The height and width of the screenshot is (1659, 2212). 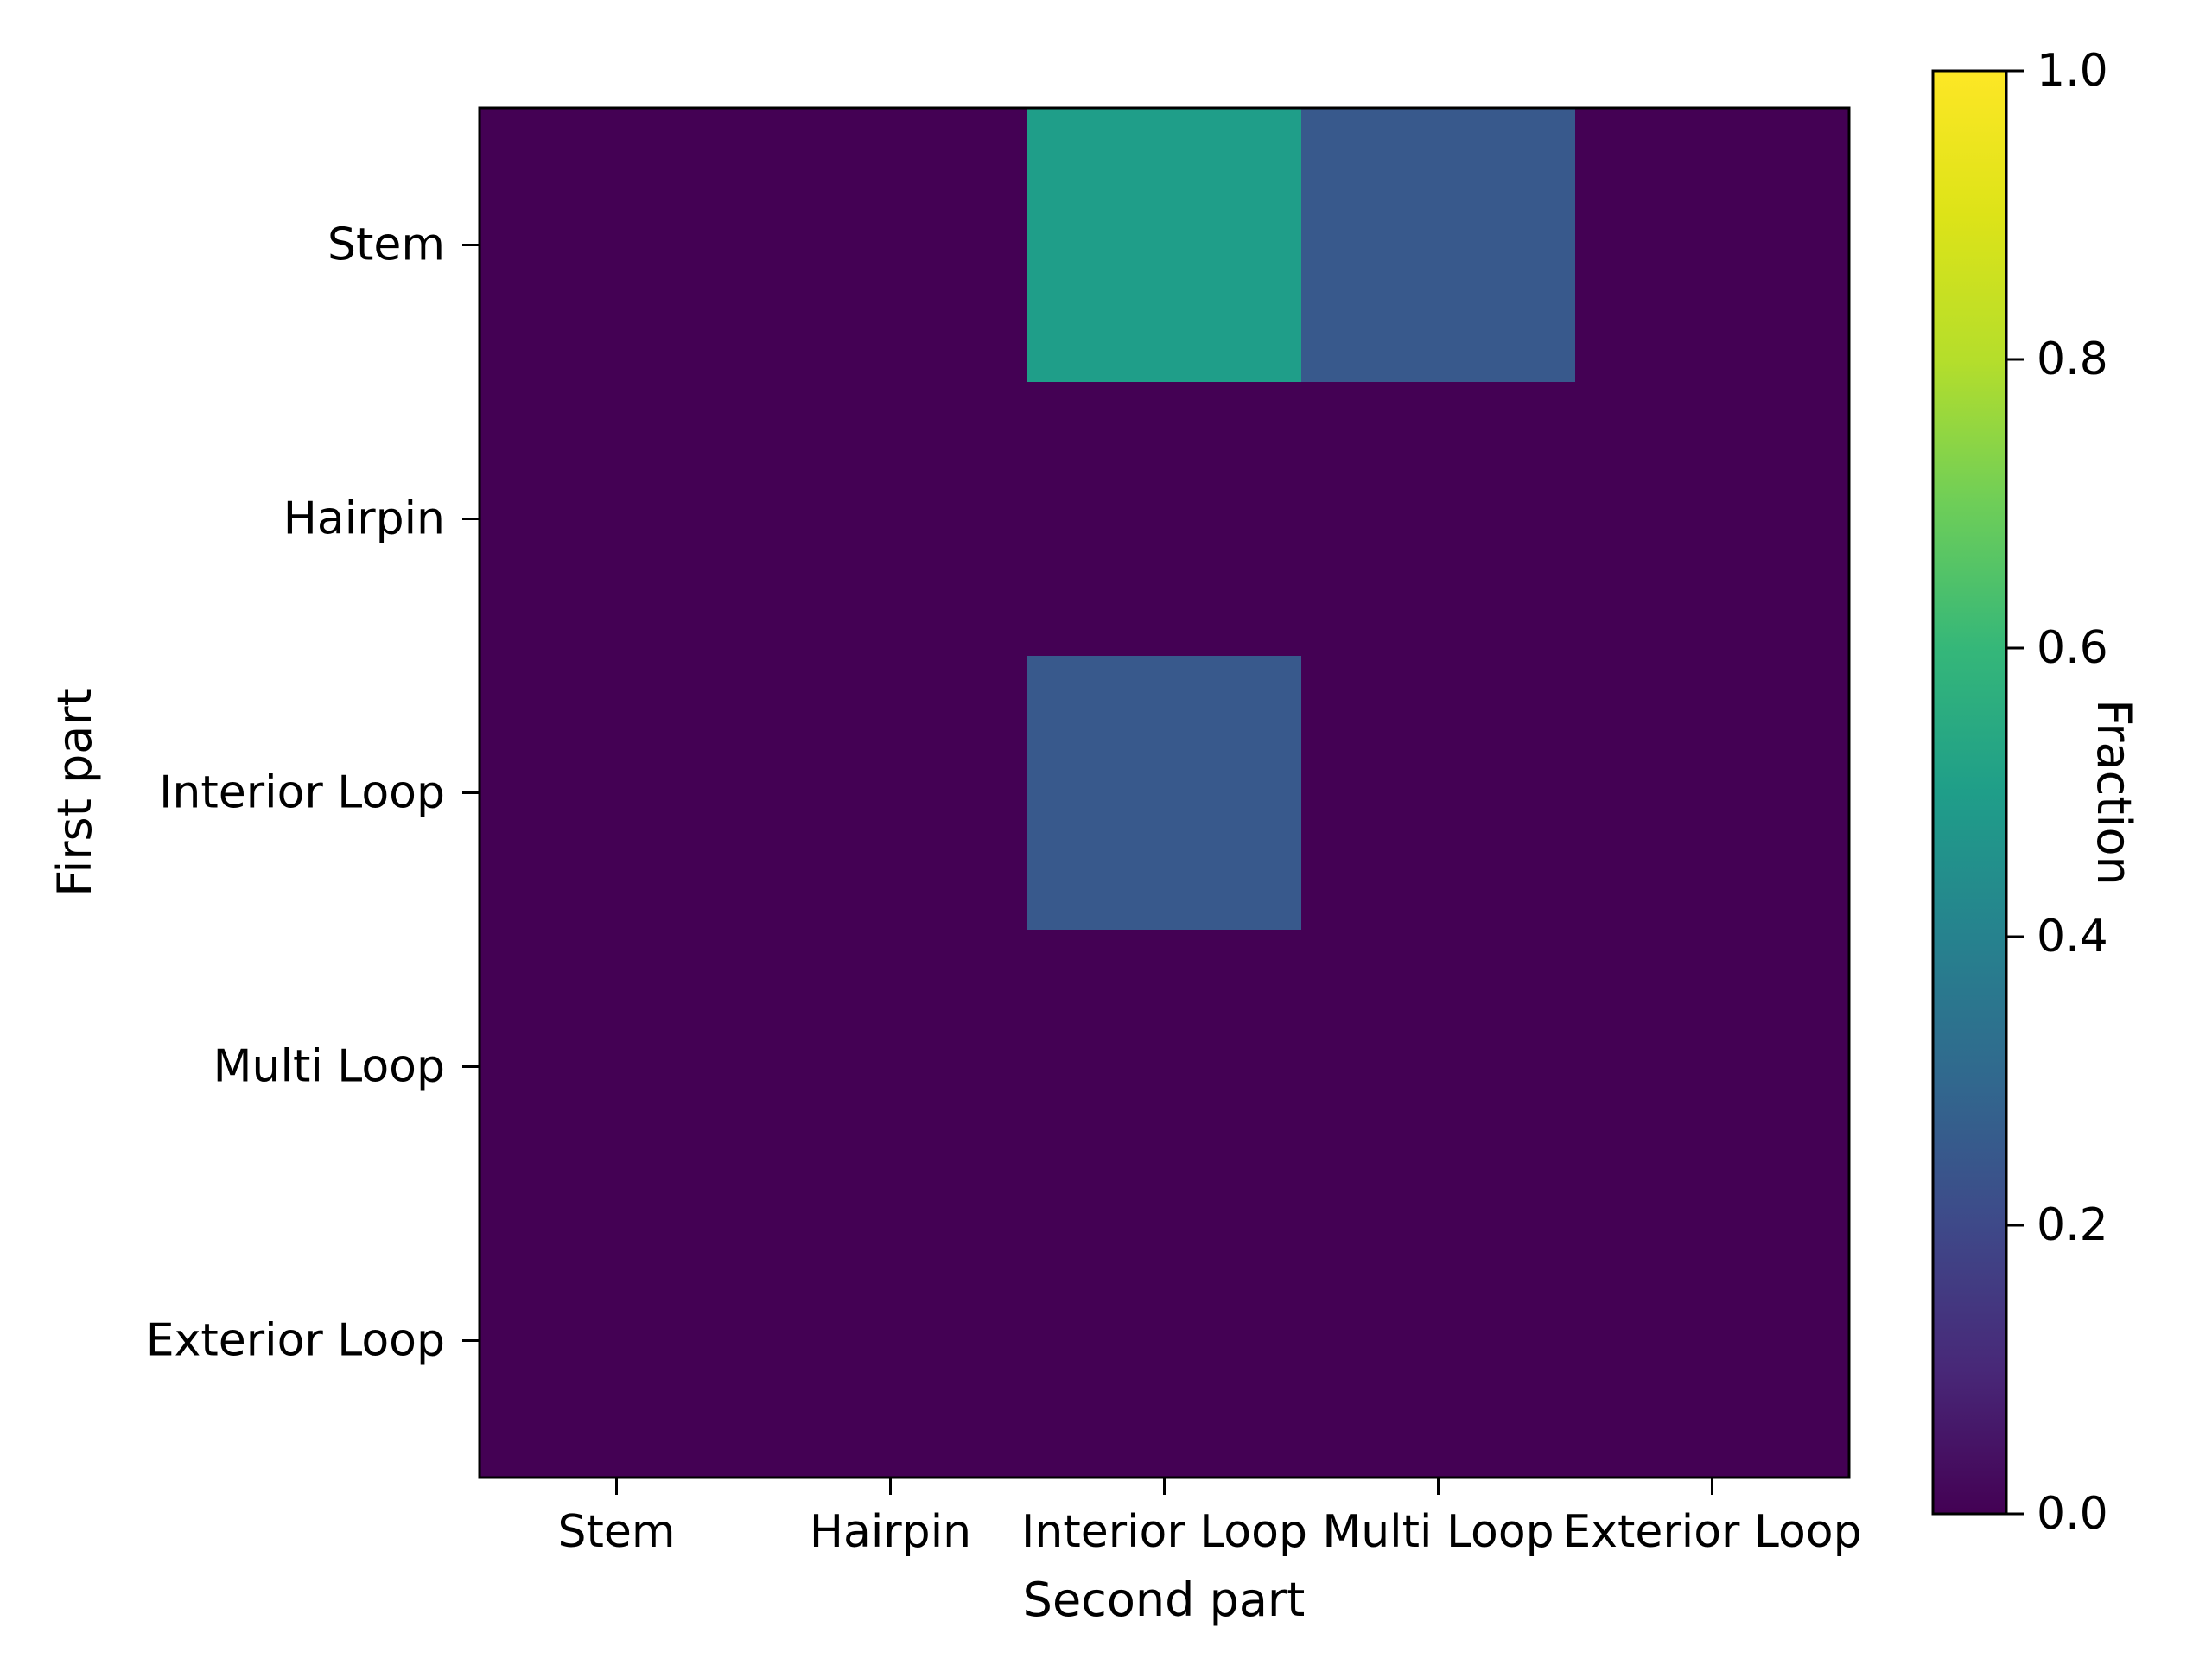 What do you see at coordinates (1164, 1600) in the screenshot?
I see `x-axis-label: Second part` at bounding box center [1164, 1600].